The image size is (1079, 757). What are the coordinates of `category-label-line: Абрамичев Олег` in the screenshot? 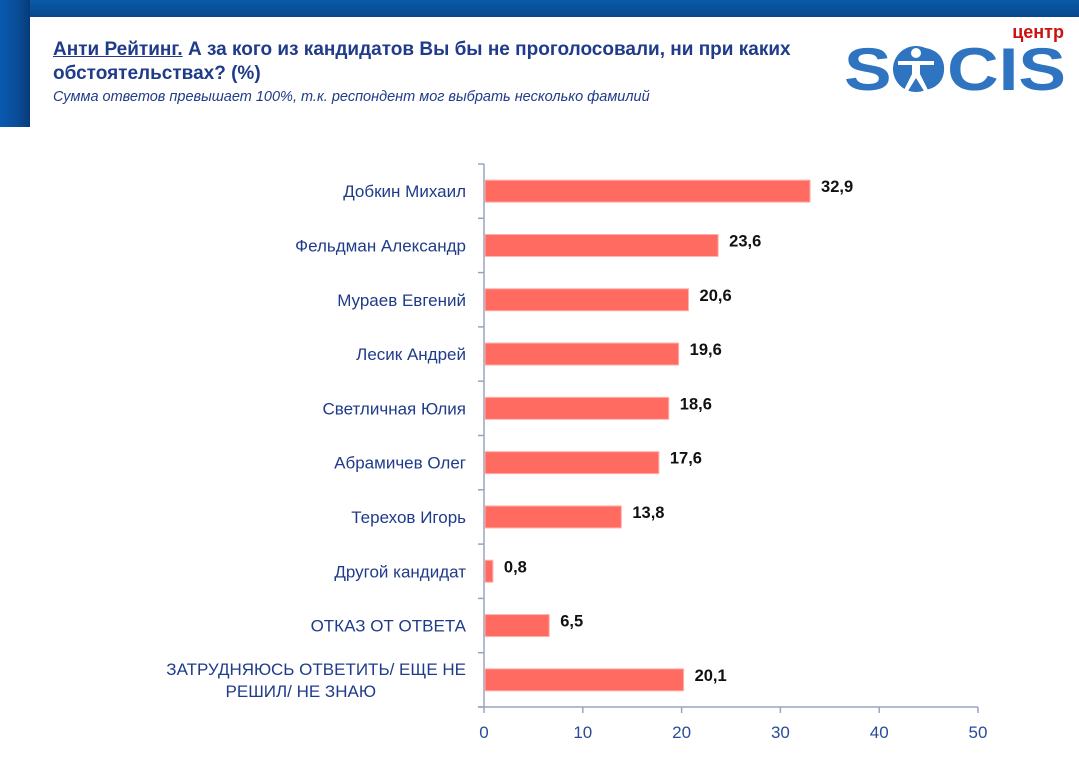 It's located at (400, 463).